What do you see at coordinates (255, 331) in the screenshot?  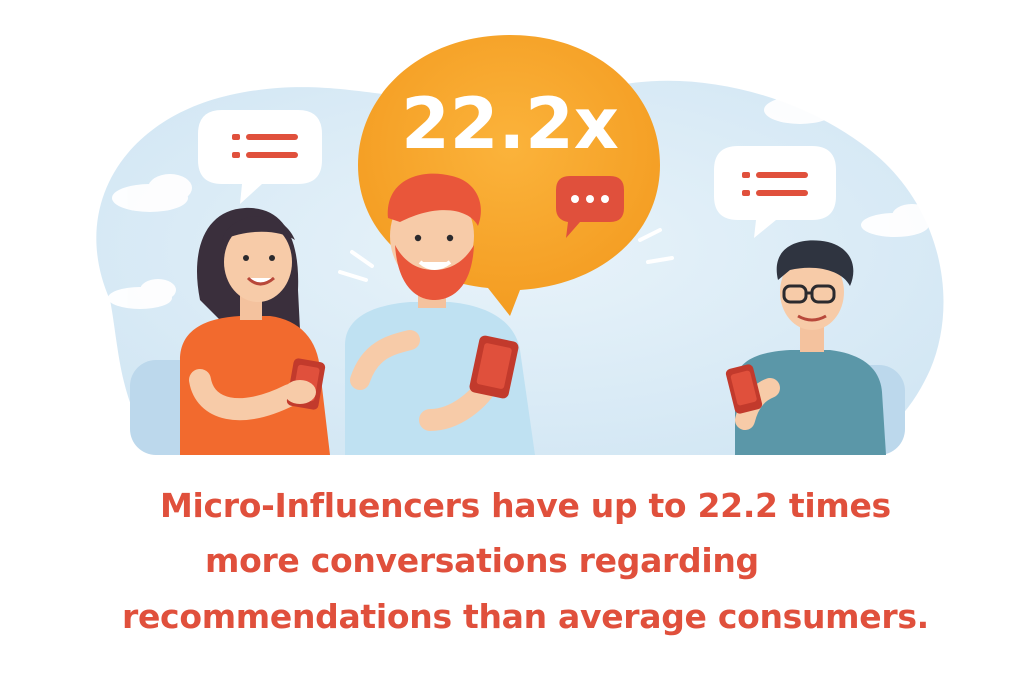 I see `person-woman` at bounding box center [255, 331].